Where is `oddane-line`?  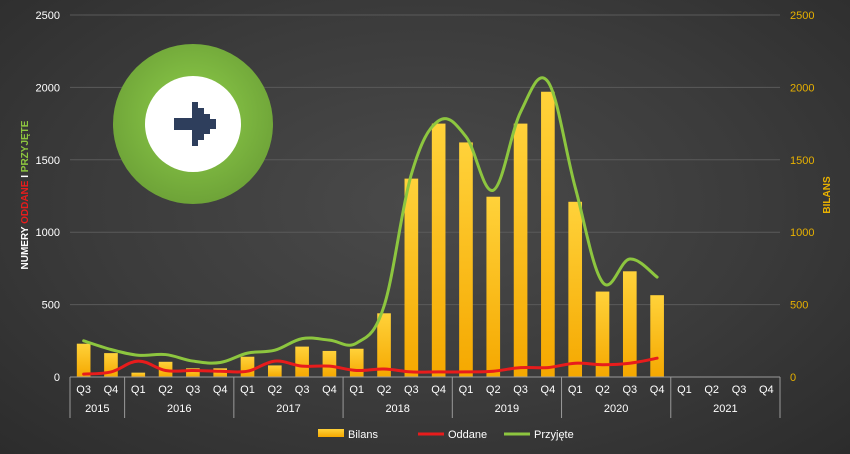
oddane-line is located at coordinates (370, 366).